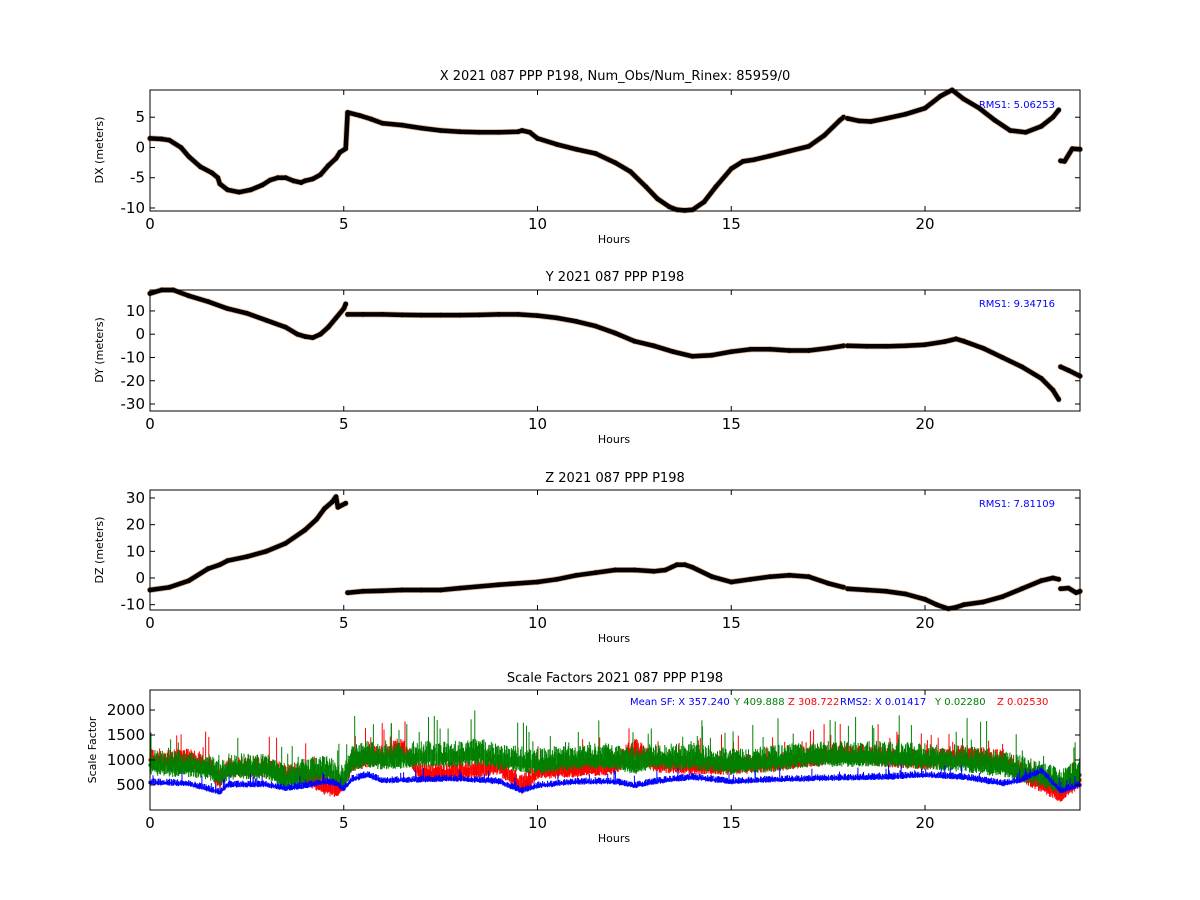  I want to click on dz-x-tick-label: 15, so click(731, 623).